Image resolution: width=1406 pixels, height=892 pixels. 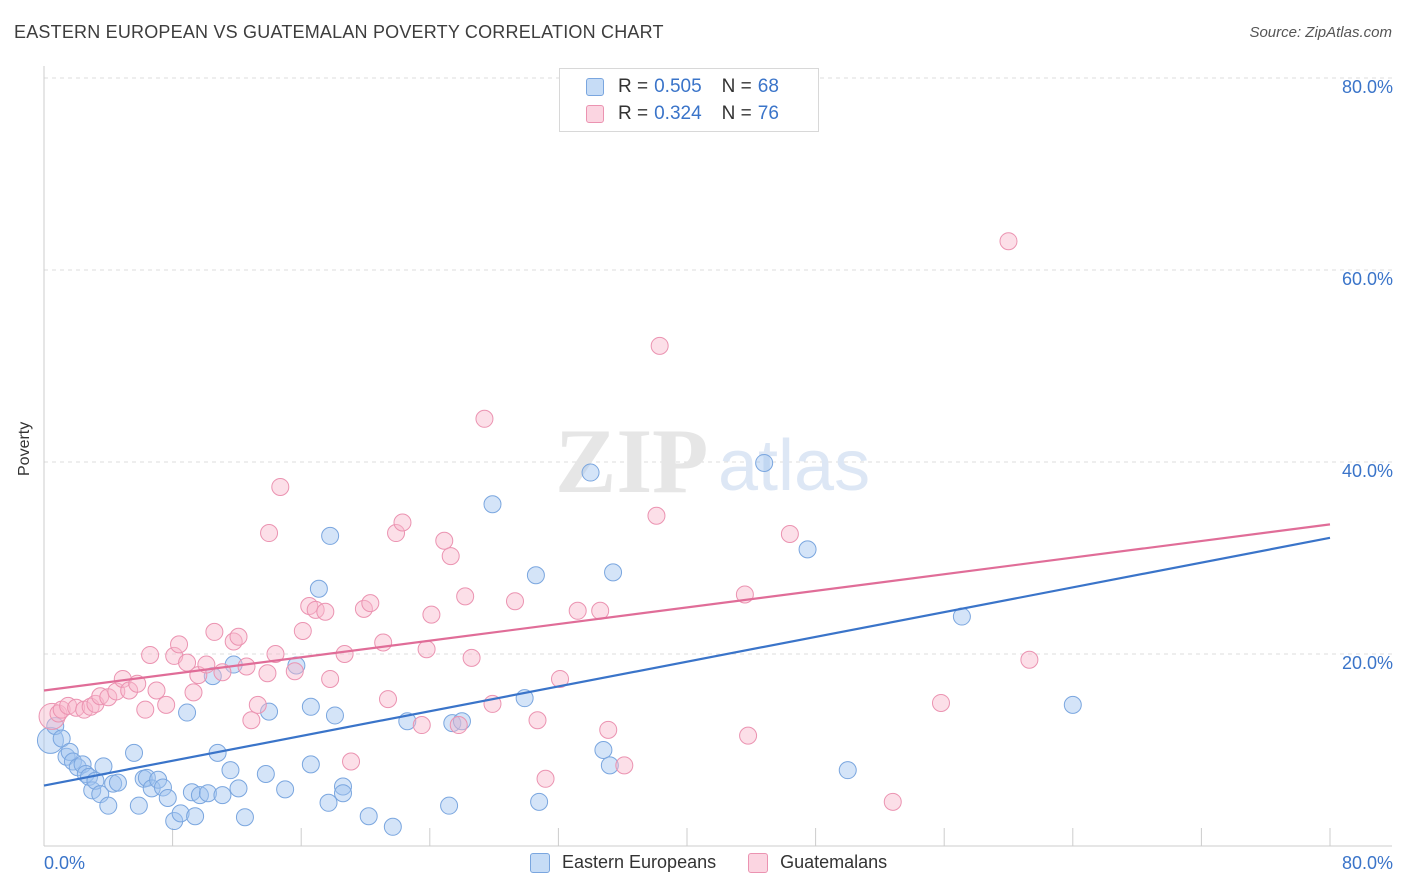 I want to click on guatemalan-legend-label: Guatemalans, so click(x=834, y=862).